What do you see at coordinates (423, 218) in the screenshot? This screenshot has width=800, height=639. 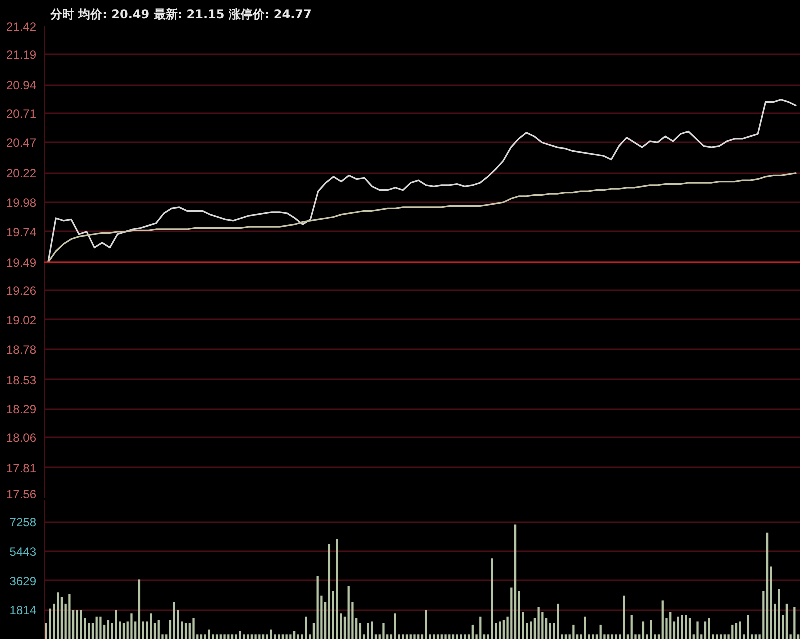 I see `line-series` at bounding box center [423, 218].